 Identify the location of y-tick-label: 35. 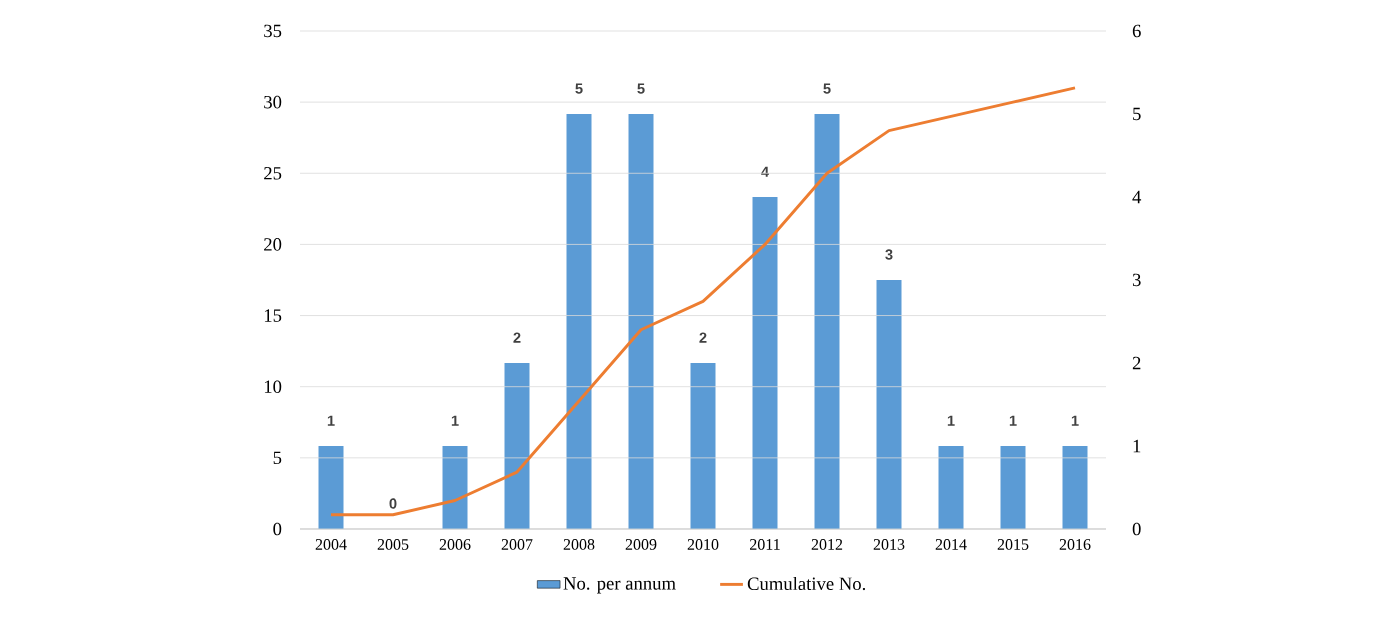
(273, 31).